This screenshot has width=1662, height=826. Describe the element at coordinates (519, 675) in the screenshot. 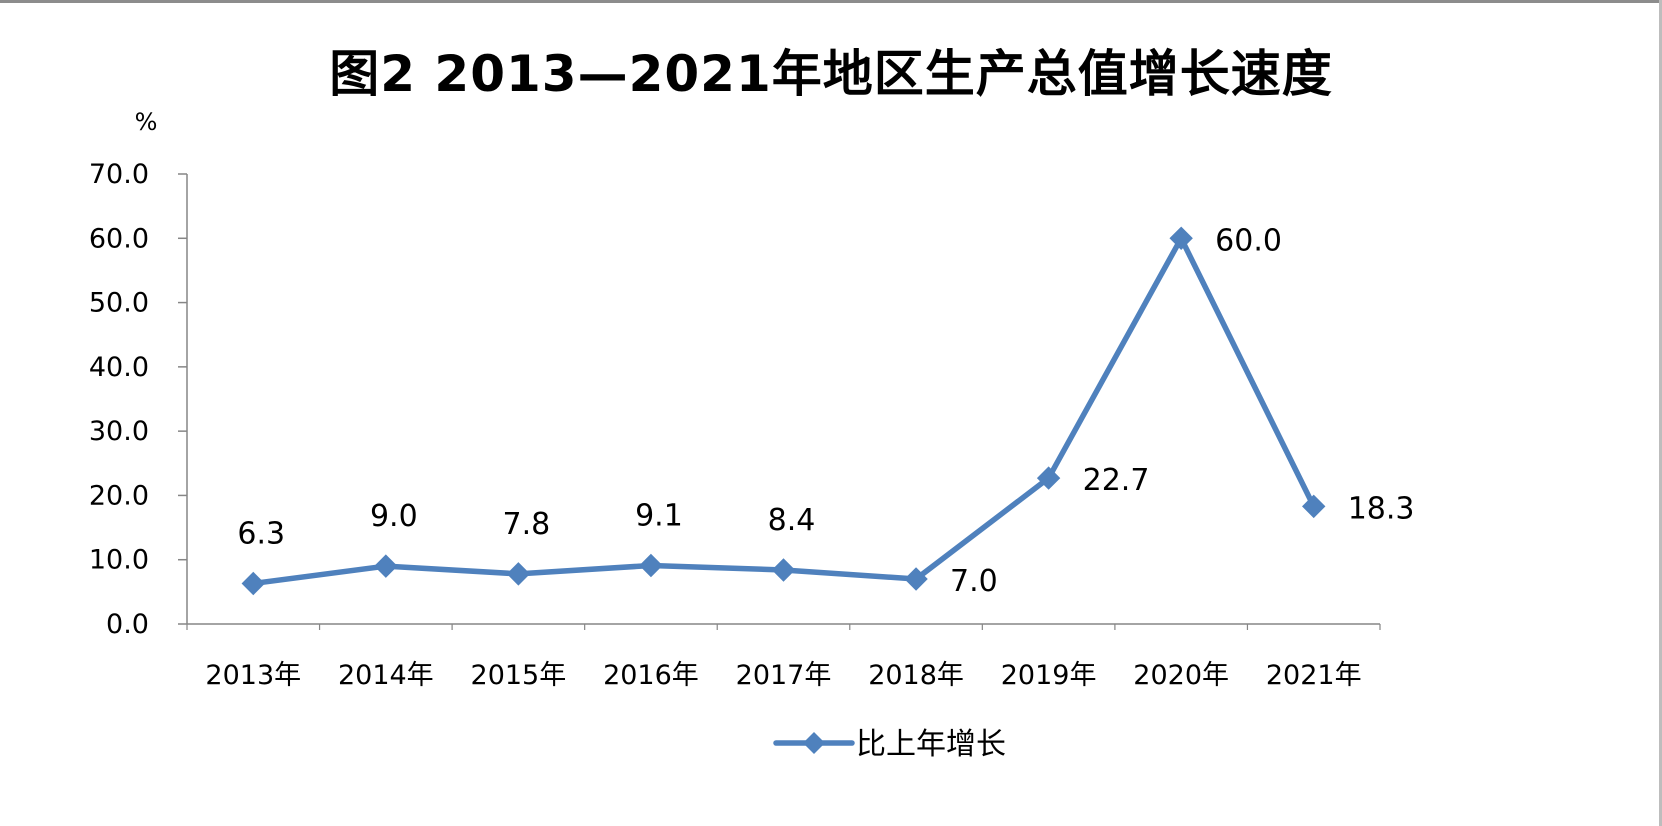

I see `x-tick-label: 2015年` at that location.